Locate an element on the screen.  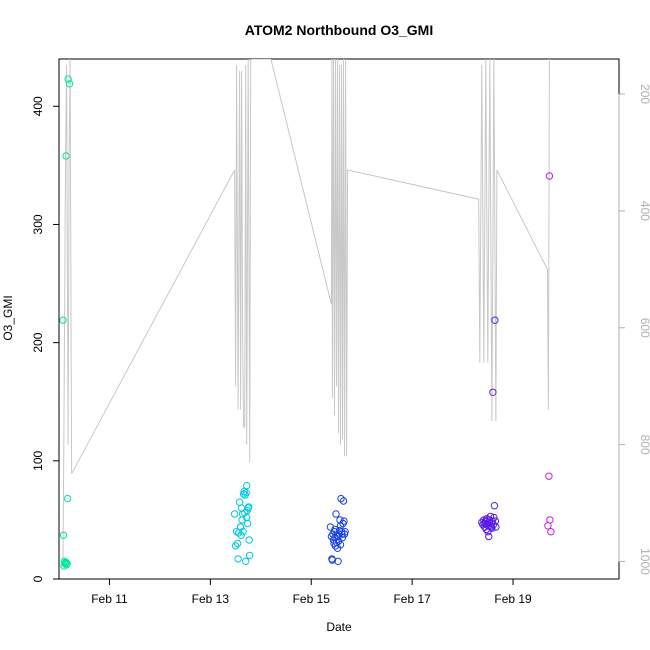
x-tick-label: Feb 17 is located at coordinates (412, 599).